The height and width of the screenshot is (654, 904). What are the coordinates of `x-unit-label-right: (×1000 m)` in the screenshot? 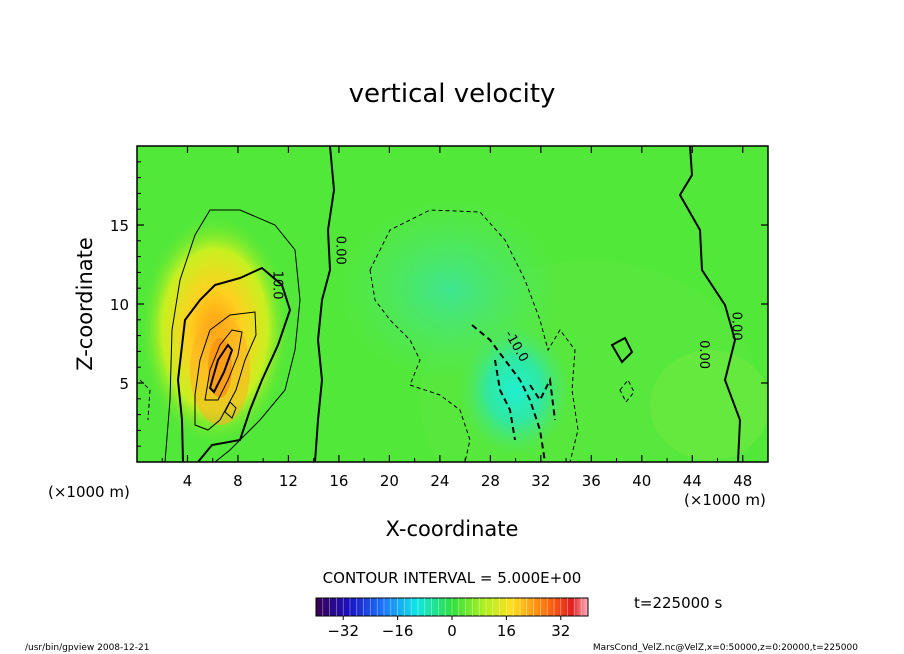 It's located at (725, 500).